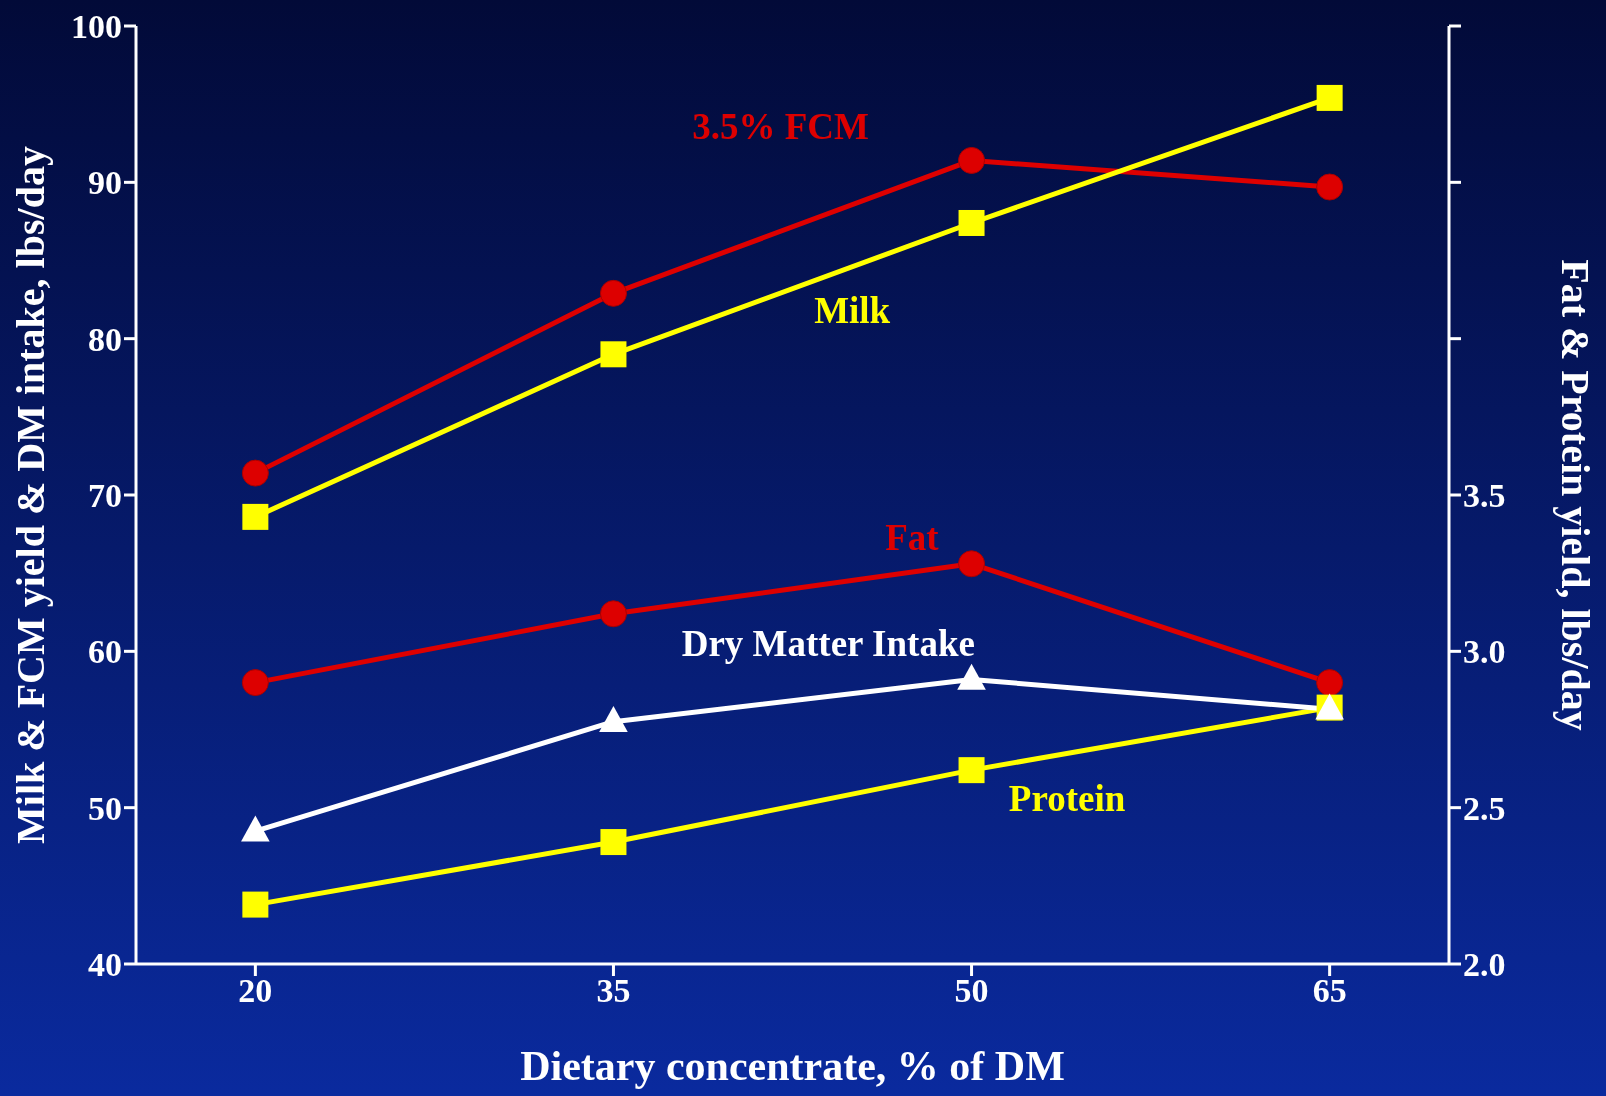 Image resolution: width=1606 pixels, height=1096 pixels. What do you see at coordinates (912, 537) in the screenshot?
I see `series-label: Fat` at bounding box center [912, 537].